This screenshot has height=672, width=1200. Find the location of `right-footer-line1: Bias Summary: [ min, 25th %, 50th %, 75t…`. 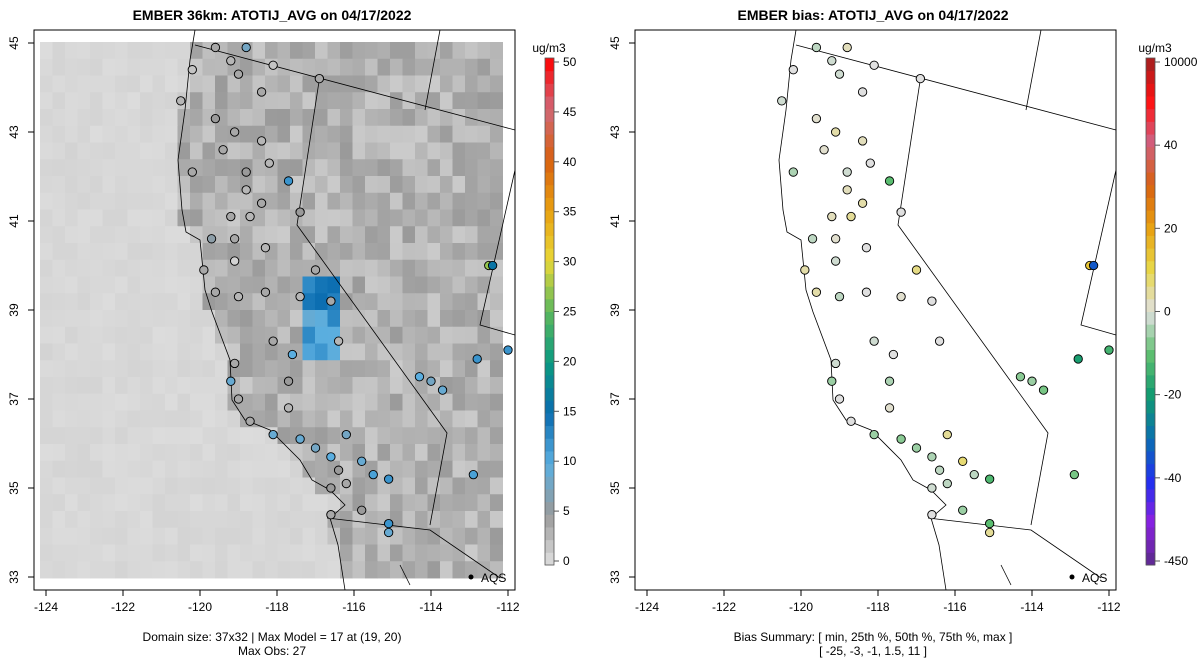

right-footer-line1: Bias Summary: [ min, 25th %, 50th %, 75t… is located at coordinates (873, 637).